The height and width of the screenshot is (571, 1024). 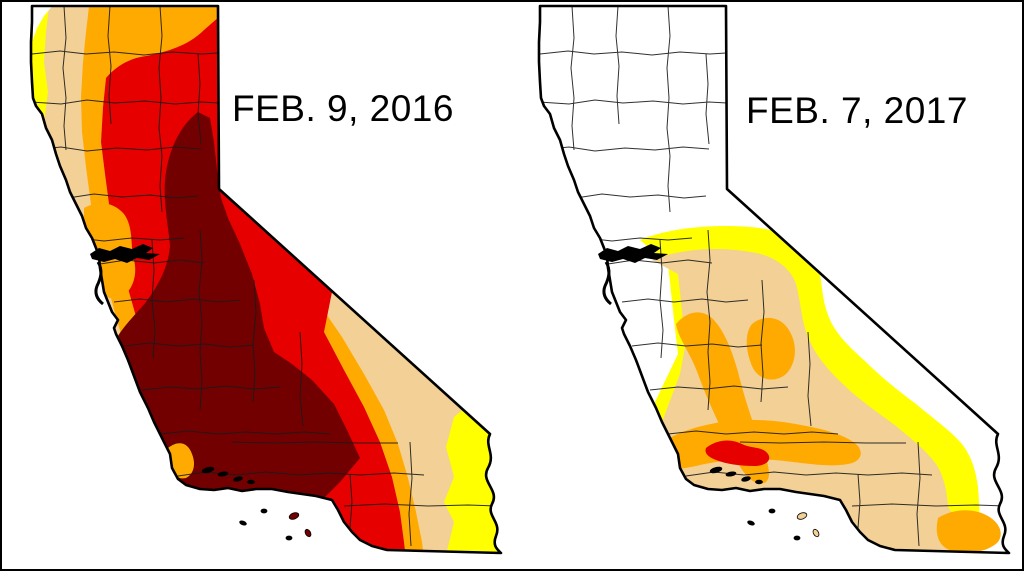 What do you see at coordinates (181, 461) in the screenshot?
I see `d2-severe-central-coast-patch` at bounding box center [181, 461].